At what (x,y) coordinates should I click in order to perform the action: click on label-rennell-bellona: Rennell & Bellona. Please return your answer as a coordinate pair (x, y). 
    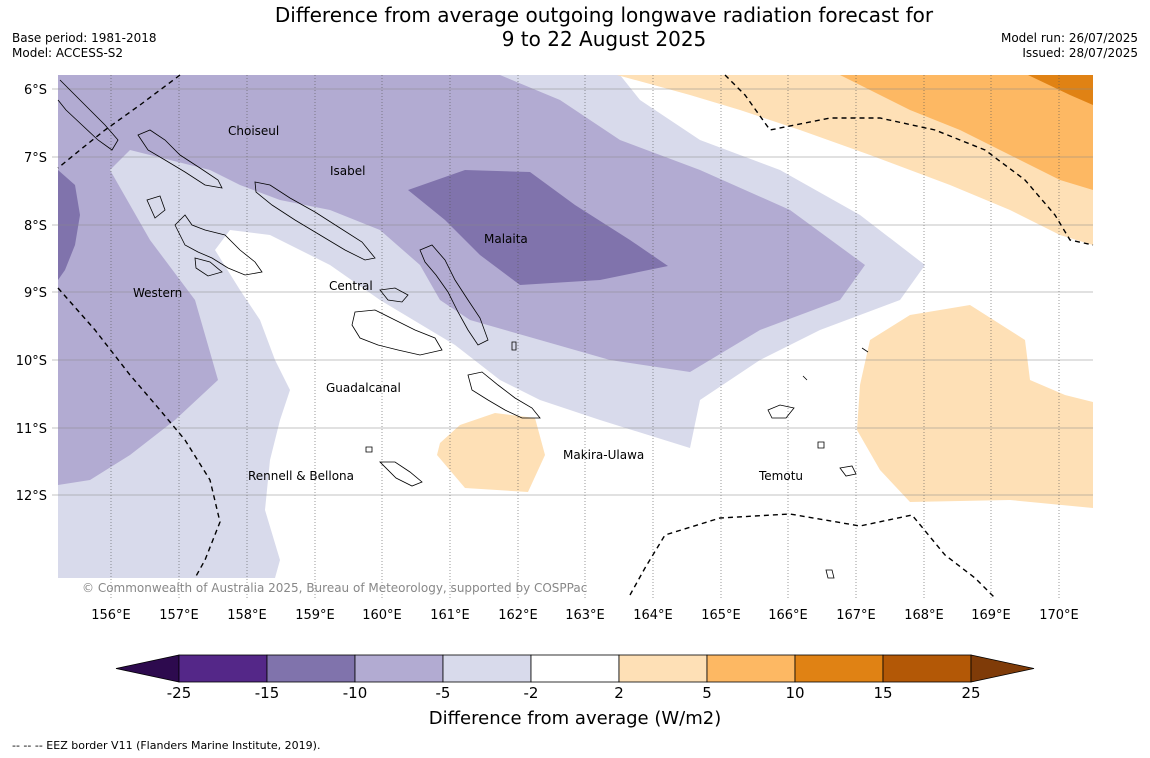
    Looking at the image, I should click on (301, 476).